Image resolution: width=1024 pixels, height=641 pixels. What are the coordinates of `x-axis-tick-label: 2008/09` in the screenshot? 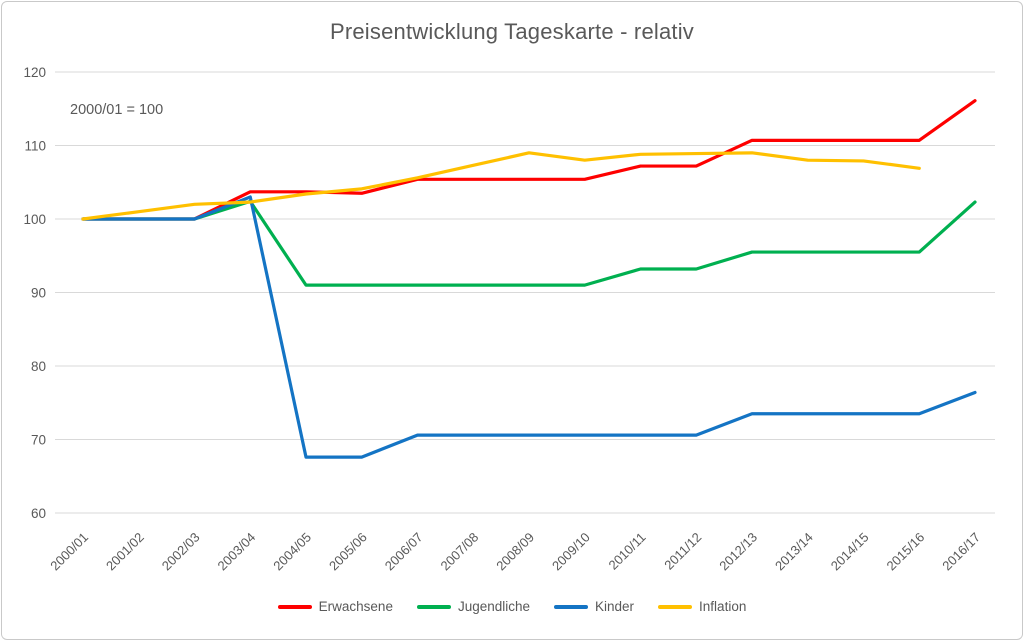 It's located at (515, 552).